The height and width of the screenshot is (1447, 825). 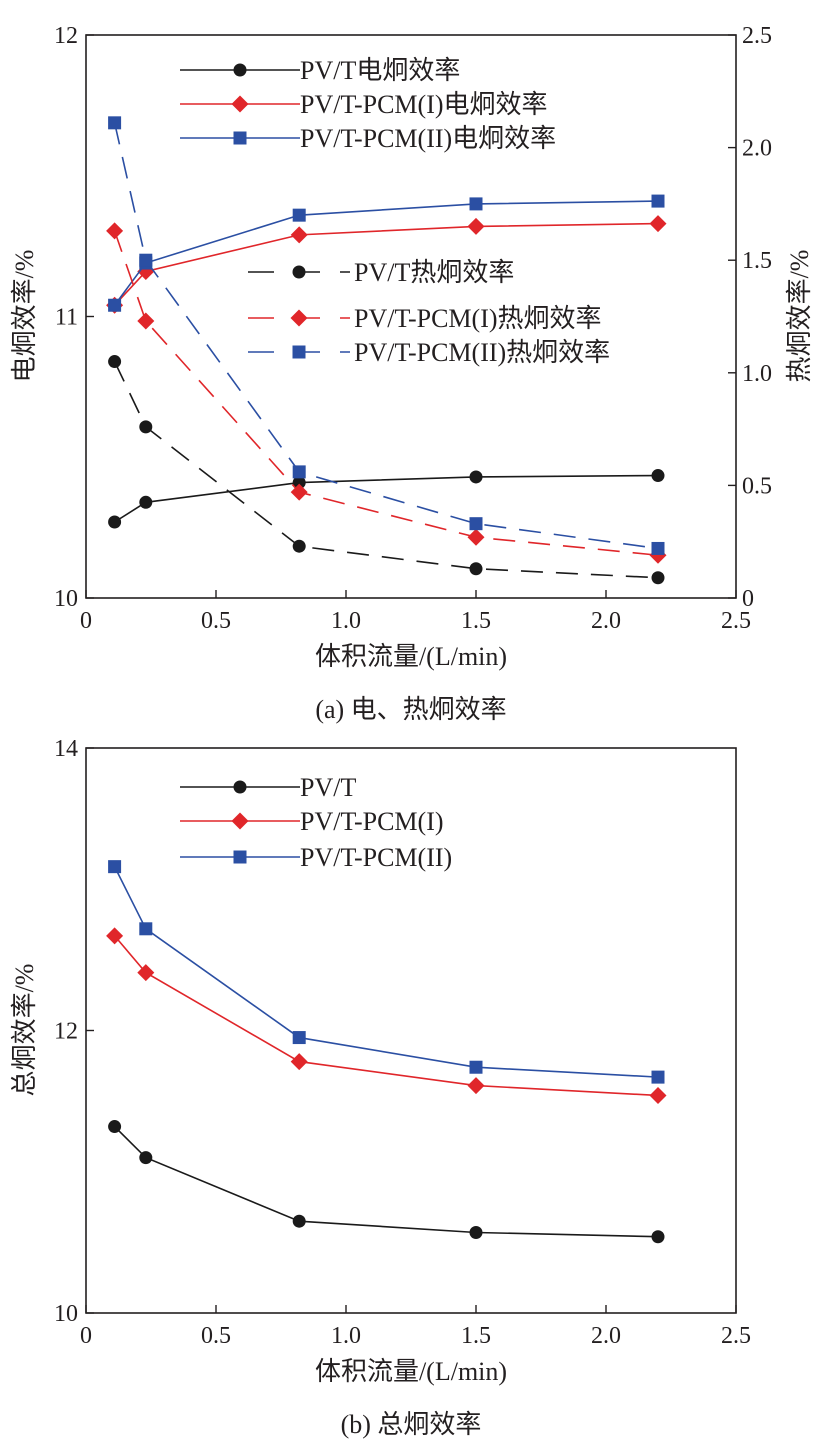 I want to click on chart-a-legend-entry-5: PV/T-PCM(I)热炯效率, so click(x=425, y=318).